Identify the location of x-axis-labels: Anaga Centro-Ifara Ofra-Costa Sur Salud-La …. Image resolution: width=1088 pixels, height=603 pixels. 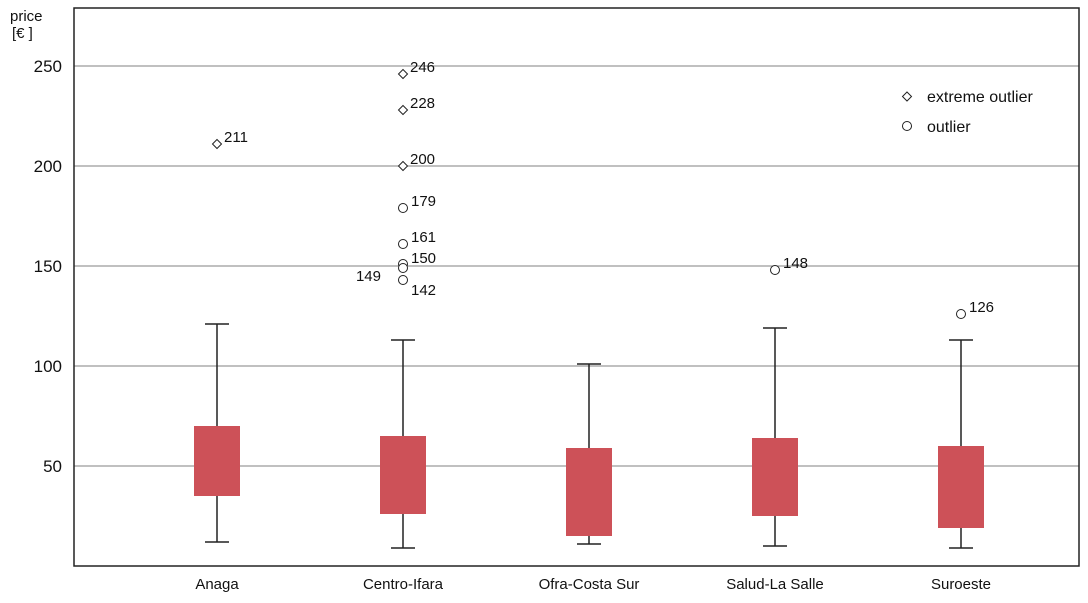
(593, 584).